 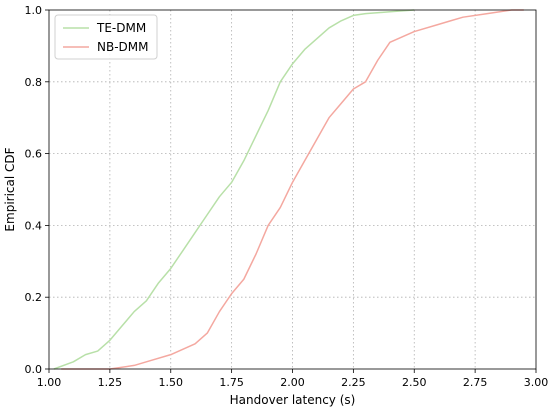 I want to click on x-axis-label: Handover latency (s), so click(x=293, y=400).